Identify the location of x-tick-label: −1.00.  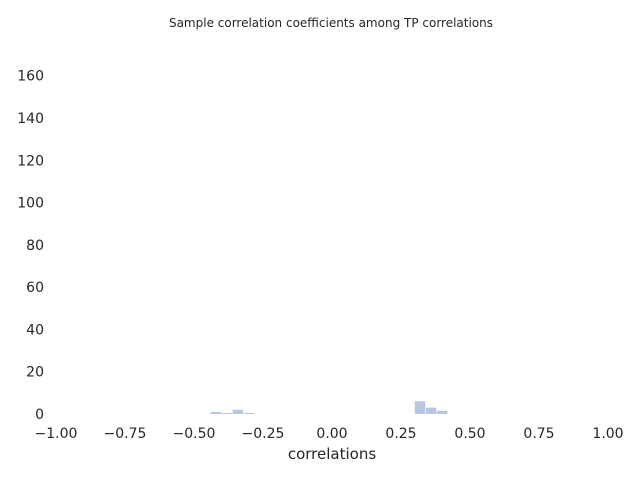
(56, 434).